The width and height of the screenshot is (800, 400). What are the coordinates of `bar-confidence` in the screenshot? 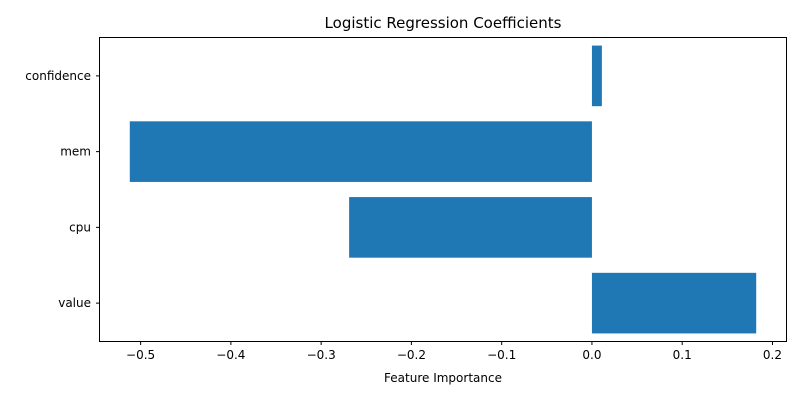 It's located at (596, 76).